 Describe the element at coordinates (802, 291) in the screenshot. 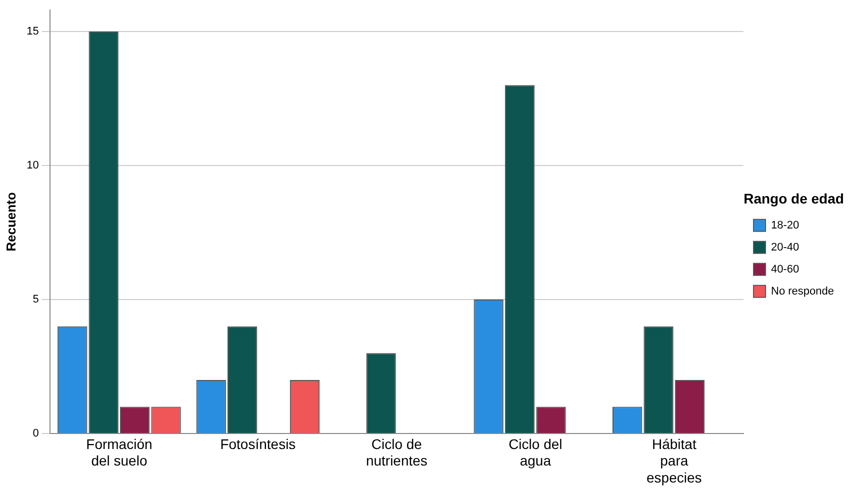

I see `legend-label: No responde` at that location.